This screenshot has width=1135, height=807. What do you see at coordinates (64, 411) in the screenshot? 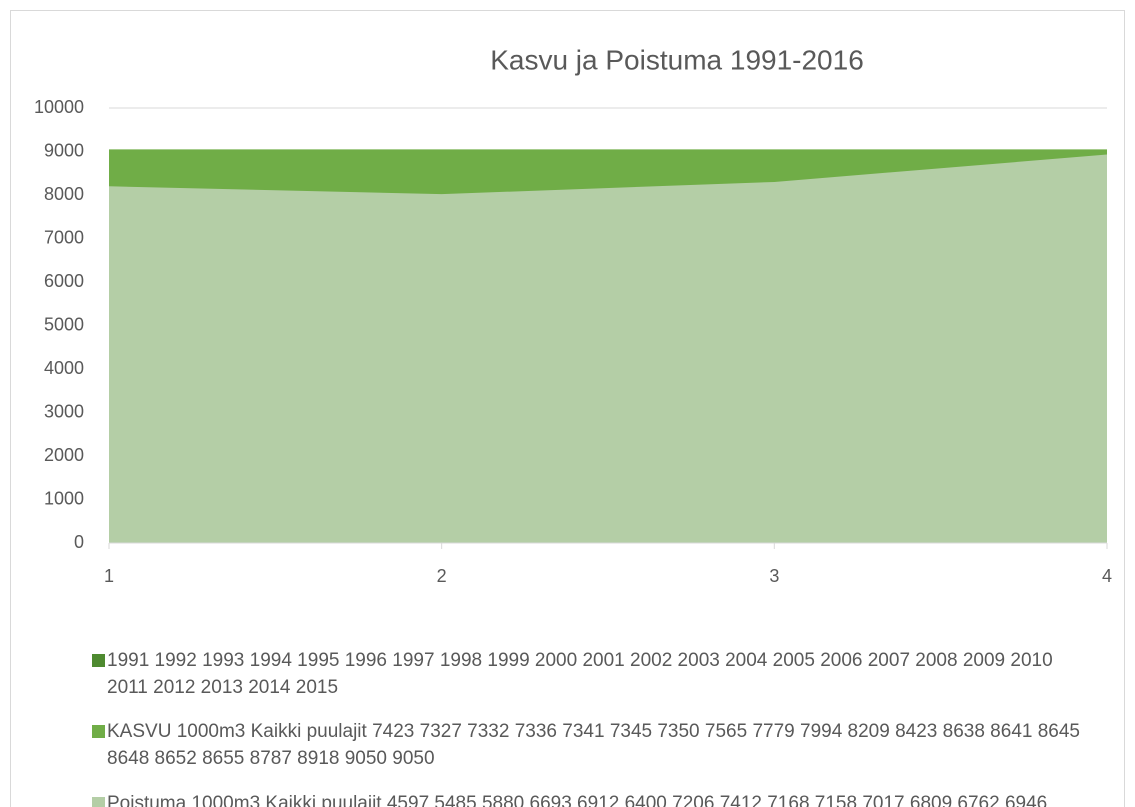
I see `y-tick-label: 3000` at bounding box center [64, 411].